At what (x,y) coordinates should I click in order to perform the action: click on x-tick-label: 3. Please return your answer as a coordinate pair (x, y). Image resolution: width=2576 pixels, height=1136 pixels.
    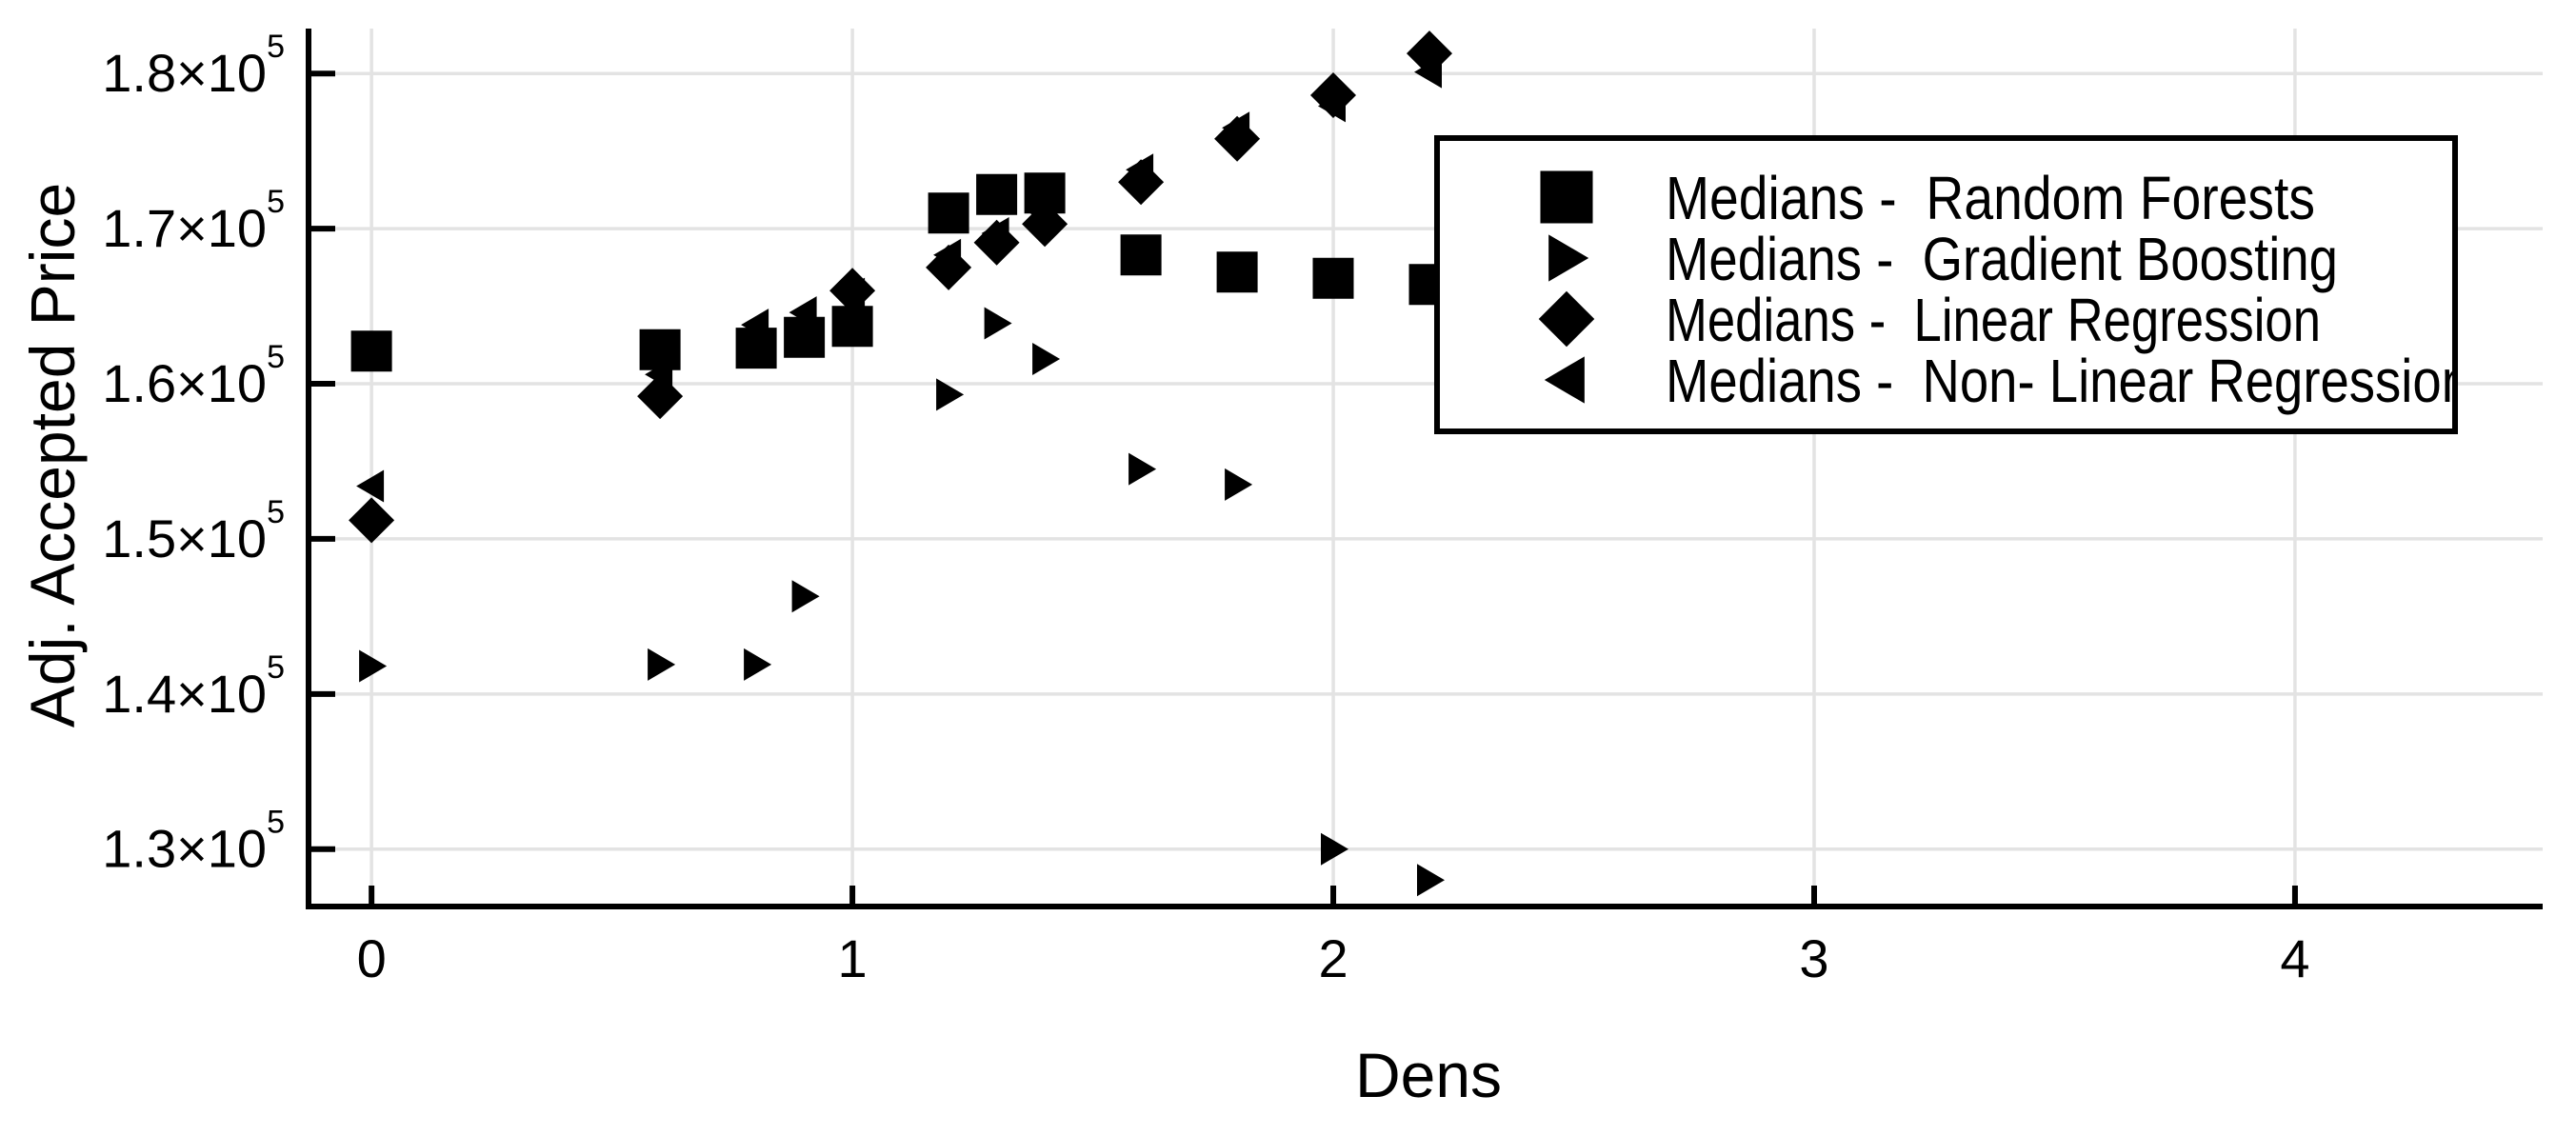
    Looking at the image, I should click on (1814, 958).